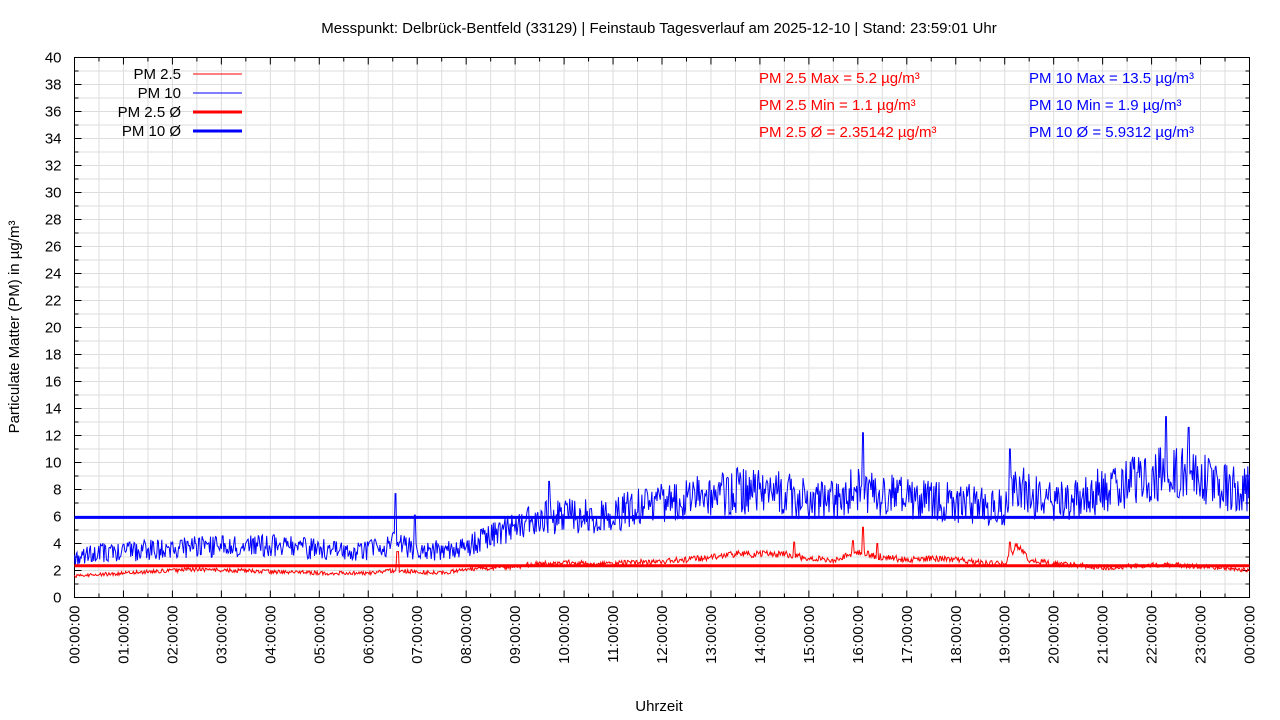  What do you see at coordinates (53, 247) in the screenshot?
I see `y-tick-label: 26` at bounding box center [53, 247].